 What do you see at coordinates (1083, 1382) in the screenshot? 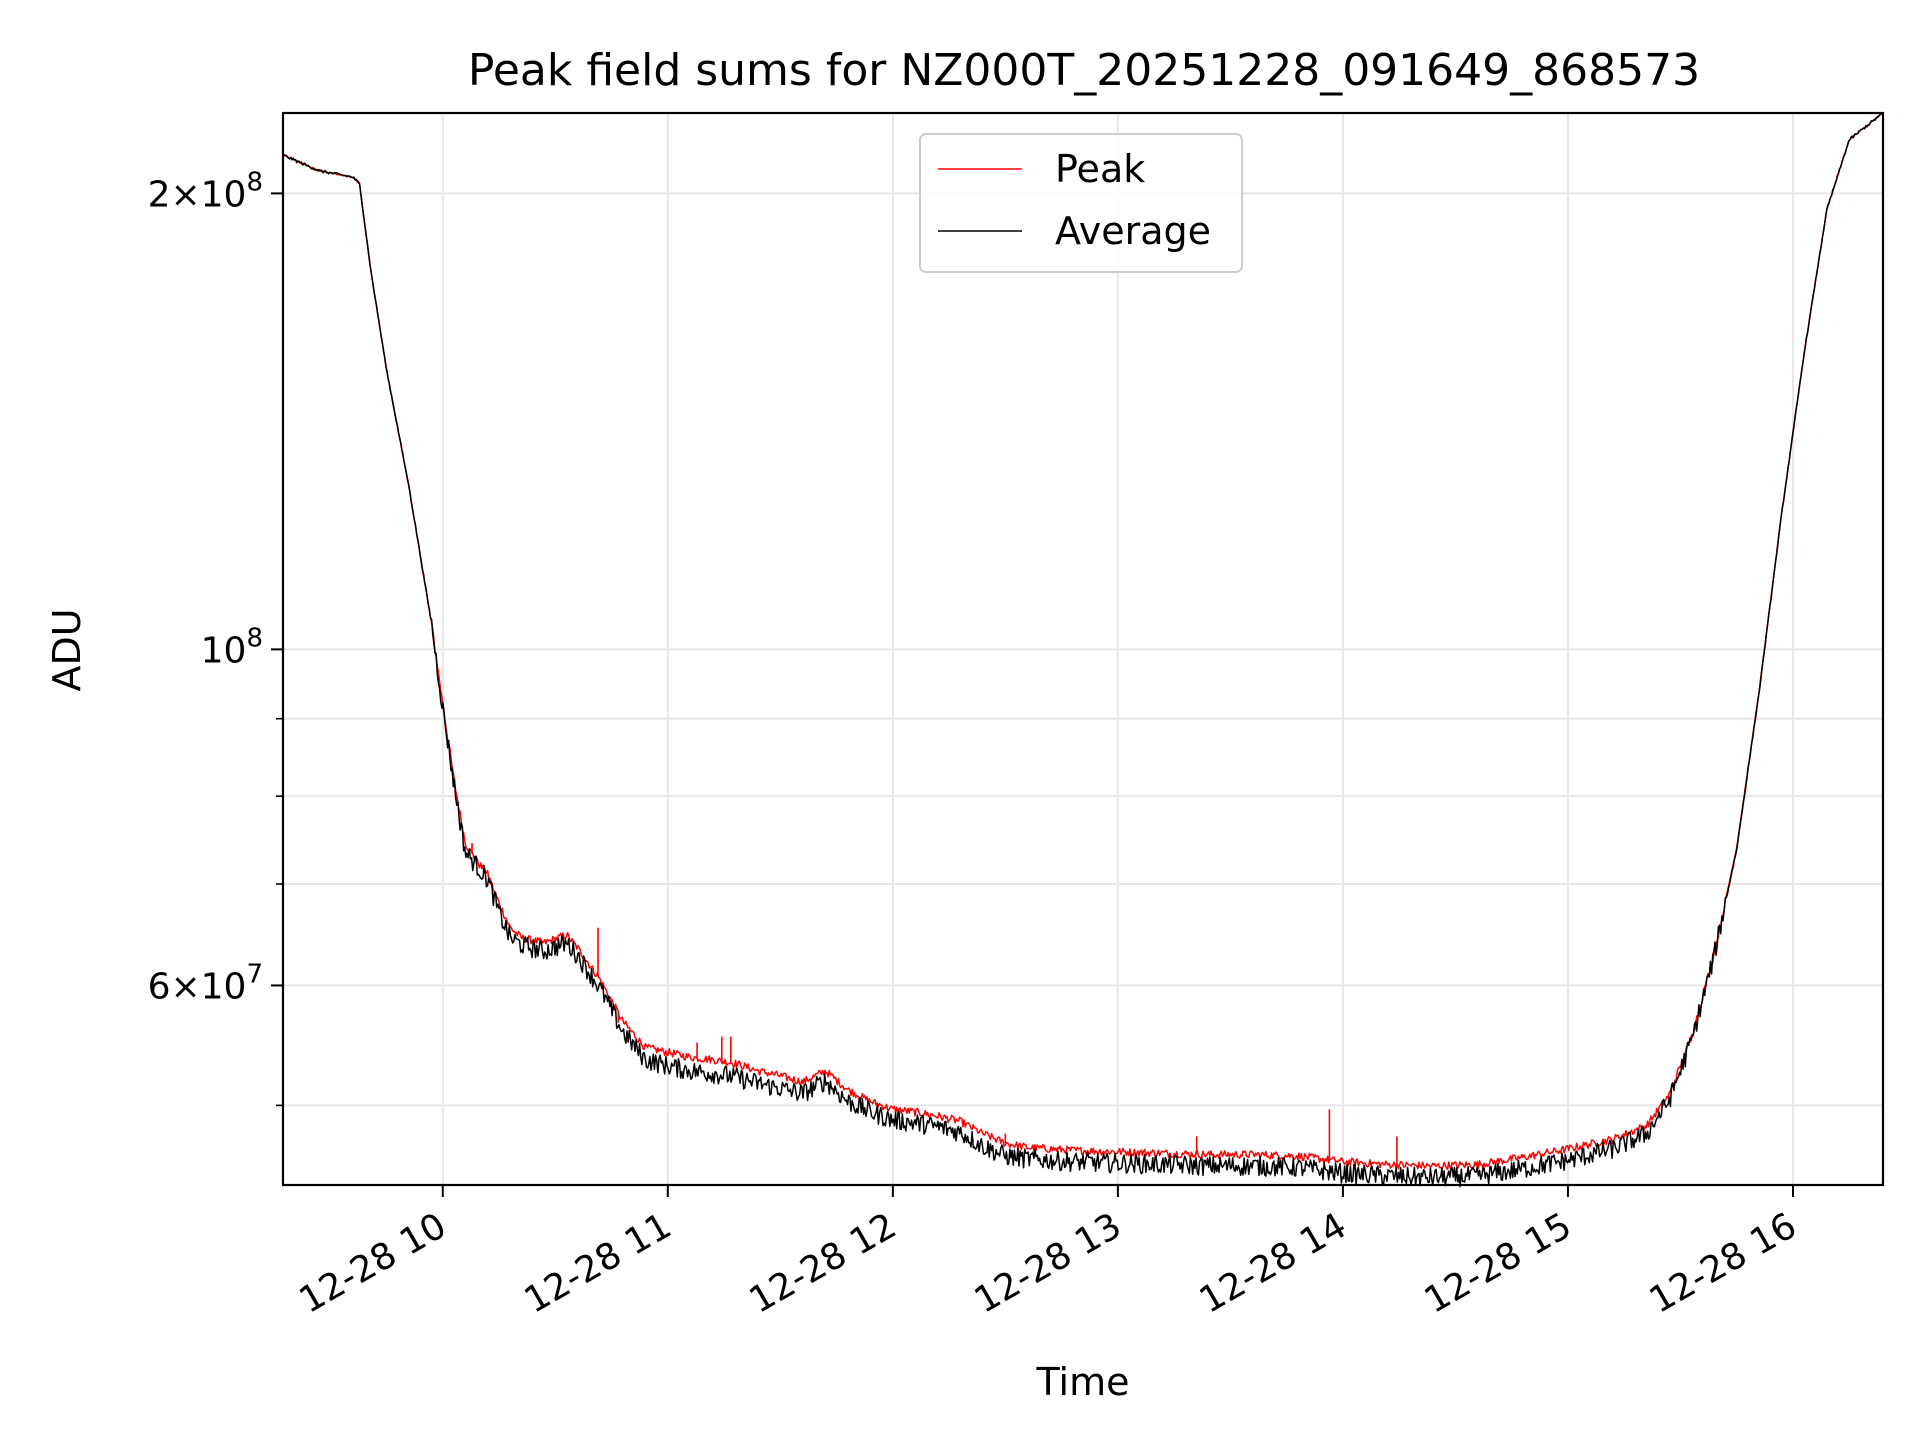
I see `x-axis-label: Time` at bounding box center [1083, 1382].